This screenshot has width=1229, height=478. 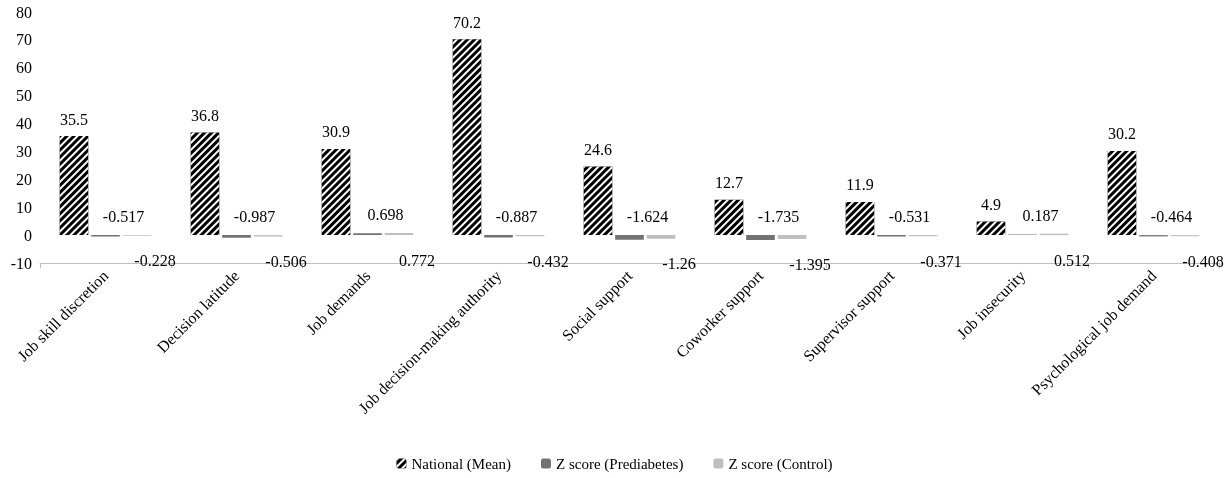 What do you see at coordinates (73, 119) in the screenshot?
I see `data-label: 35.5` at bounding box center [73, 119].